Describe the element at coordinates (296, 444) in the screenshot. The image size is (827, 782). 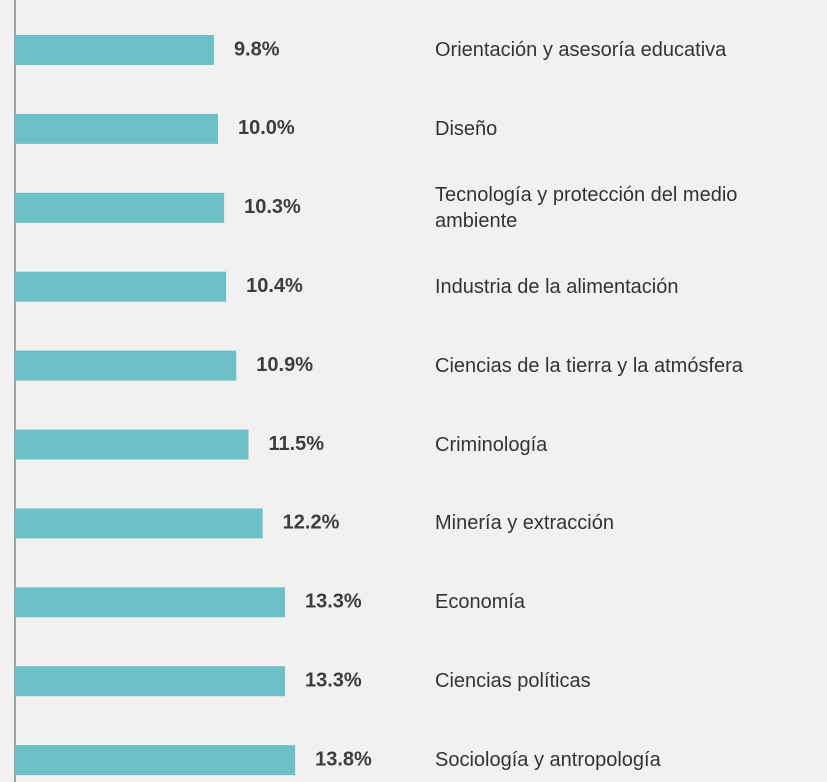
I see `value-label: 11.5%` at that location.